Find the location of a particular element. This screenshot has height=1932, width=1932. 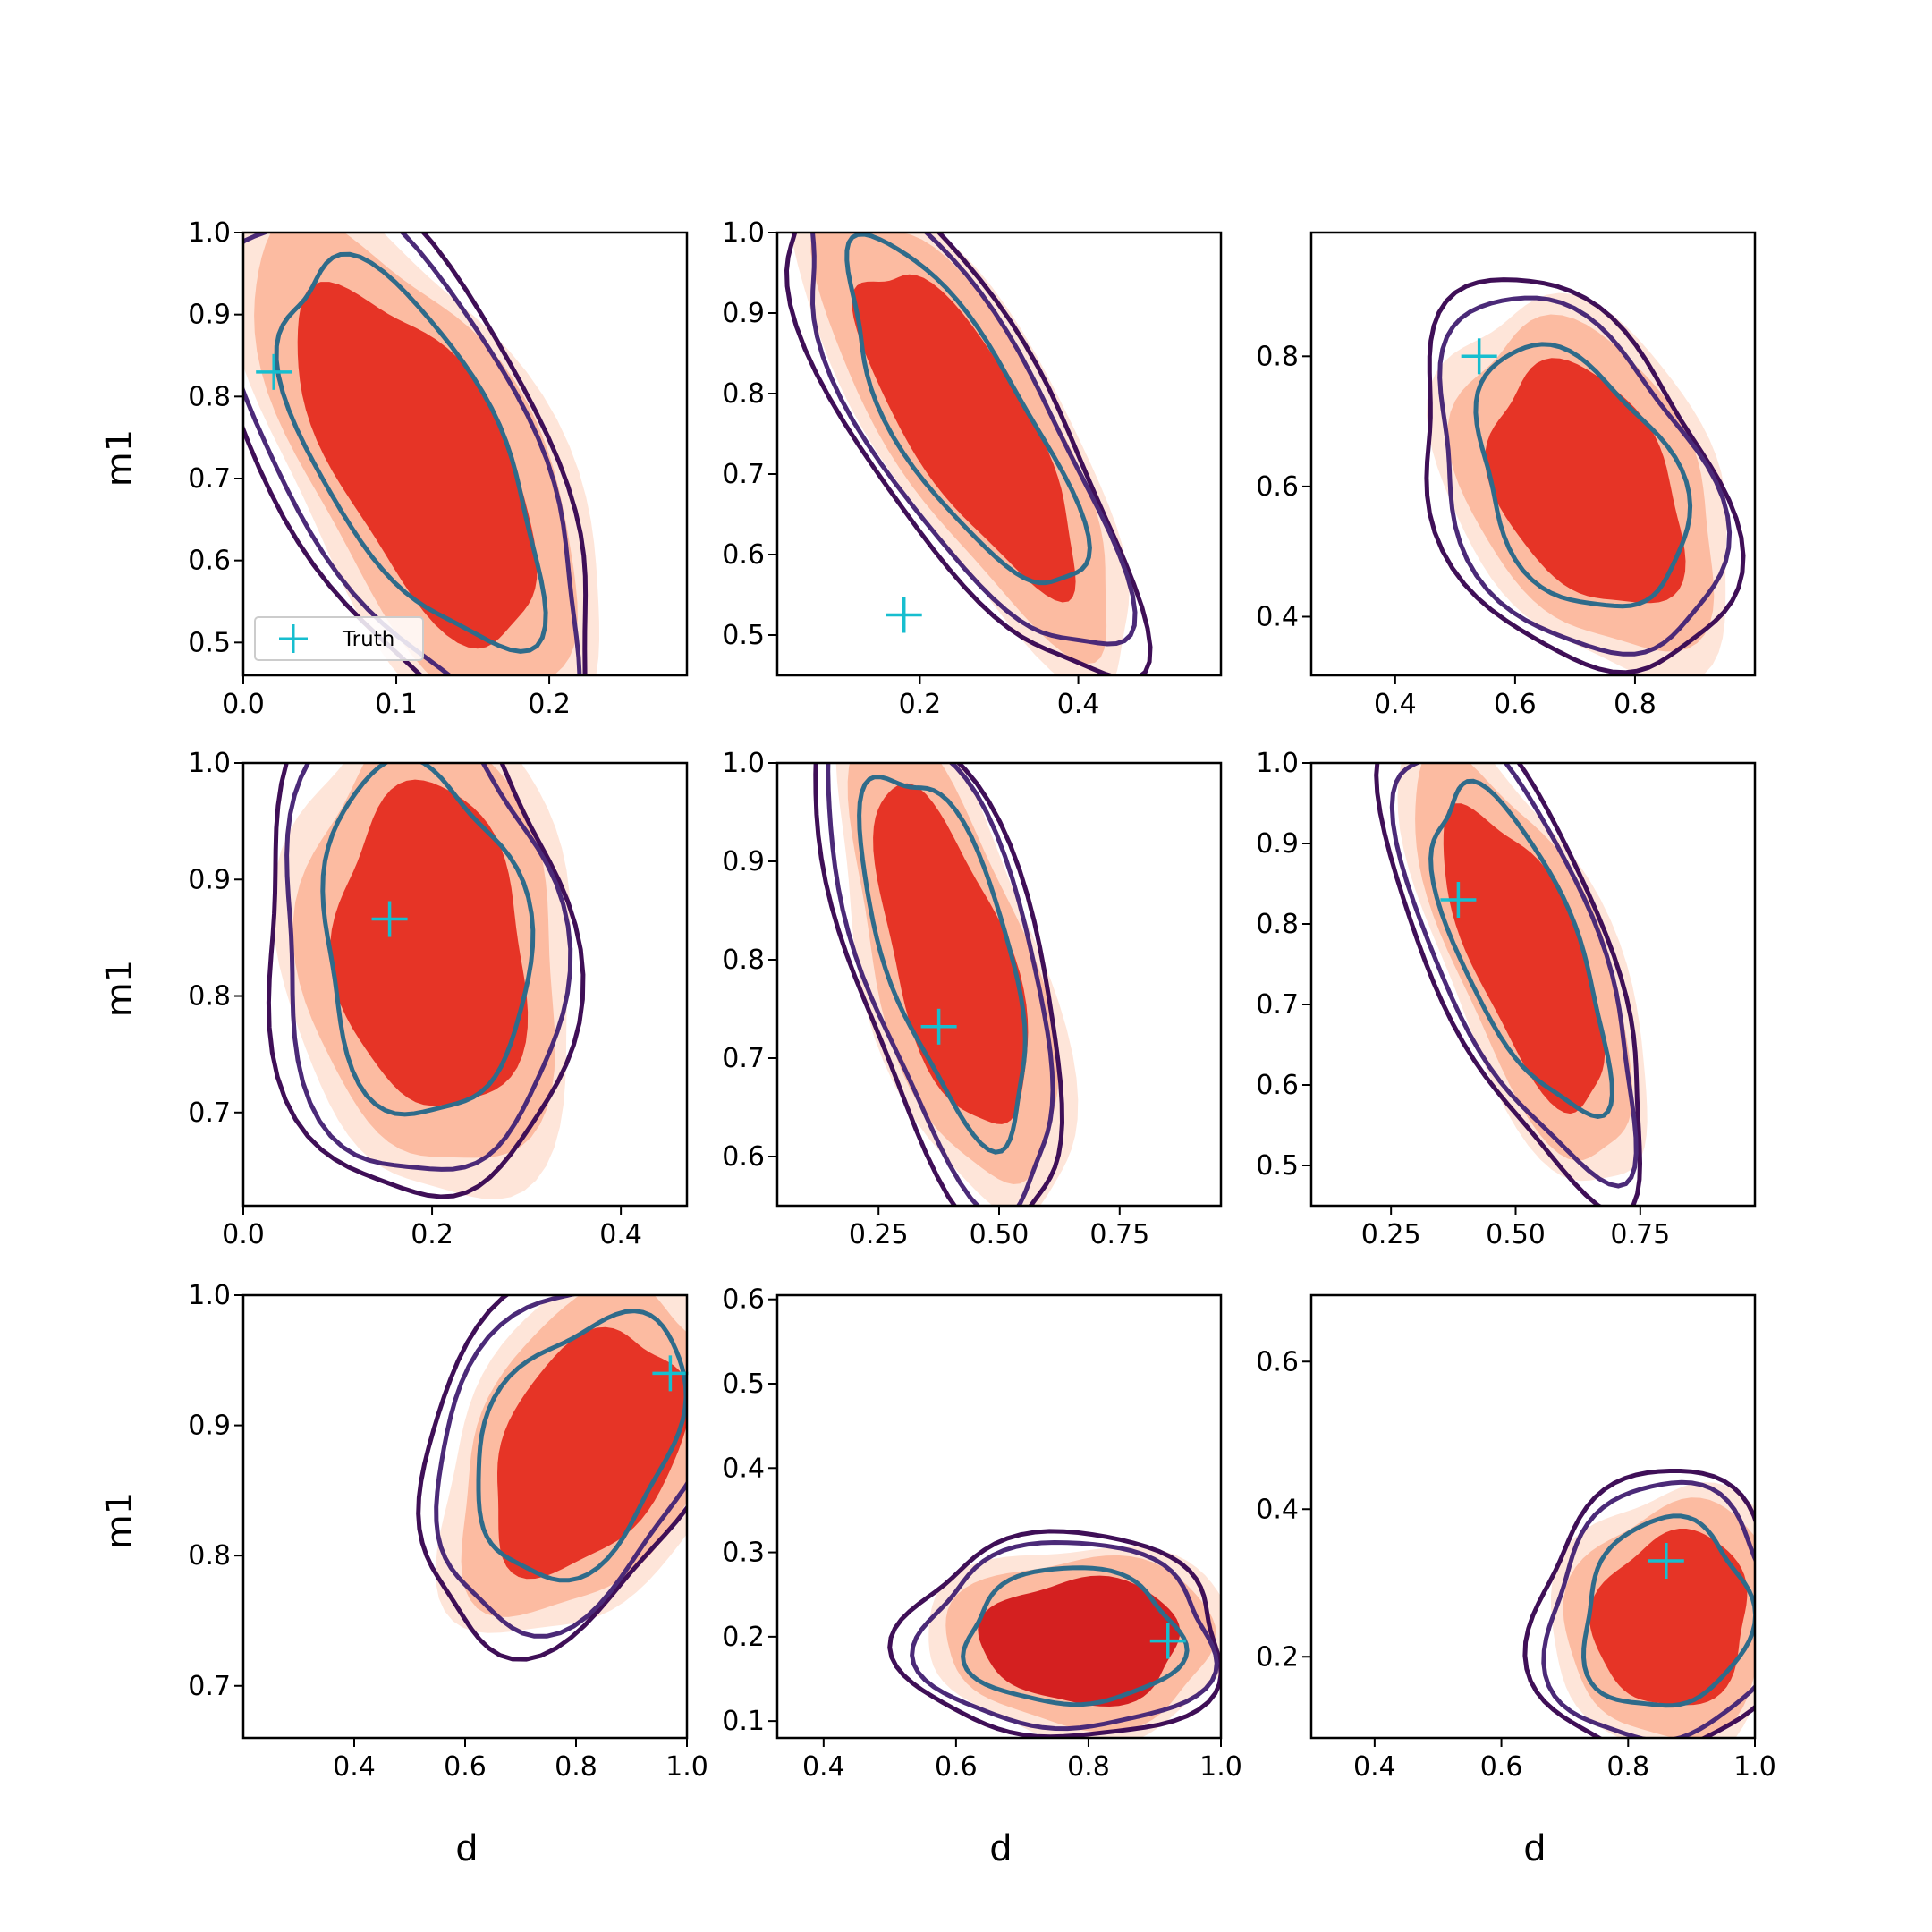

x-tick-label: 0.25 is located at coordinates (879, 1234).